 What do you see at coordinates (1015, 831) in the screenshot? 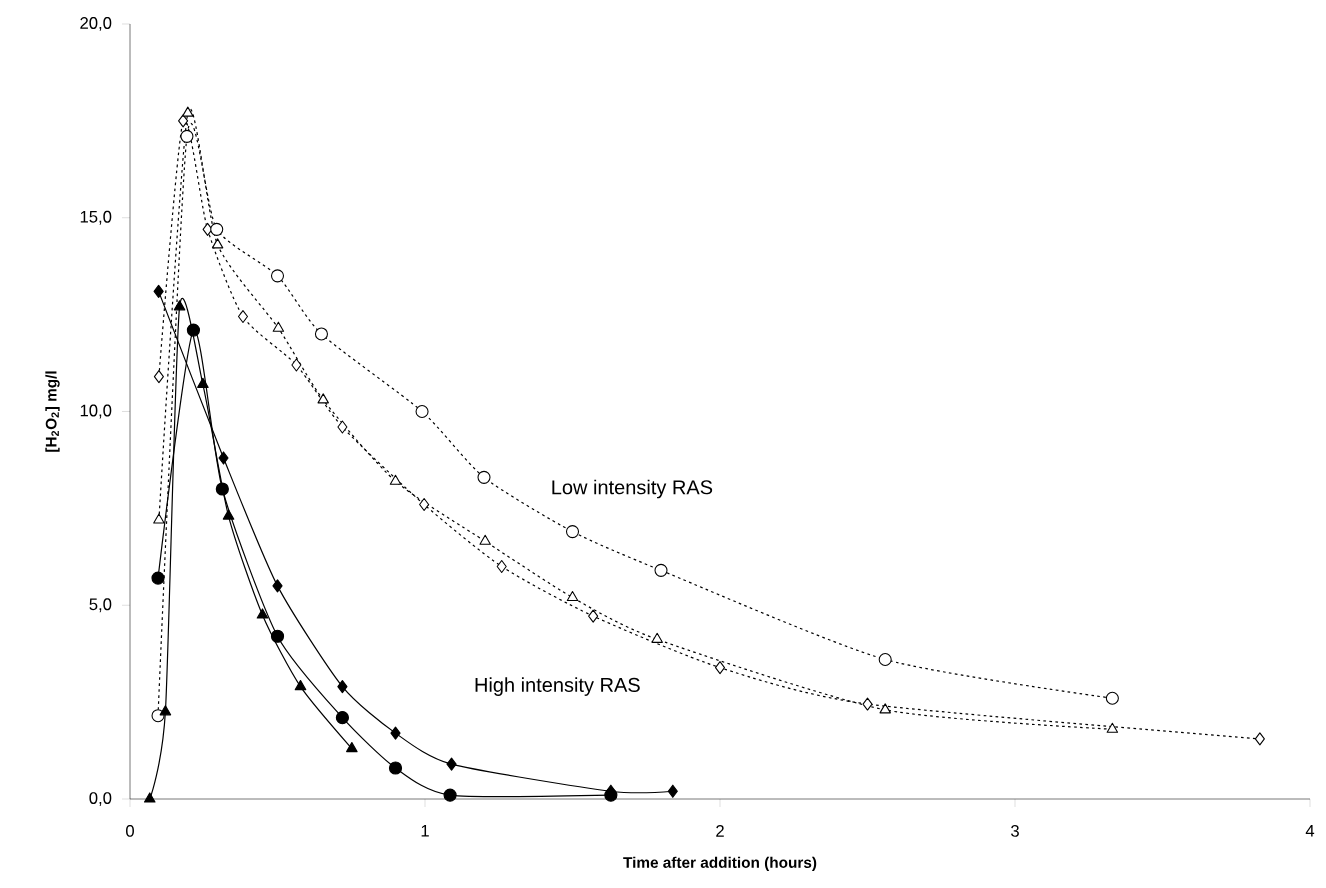
I see `x-tick-label: 3` at bounding box center [1015, 831].